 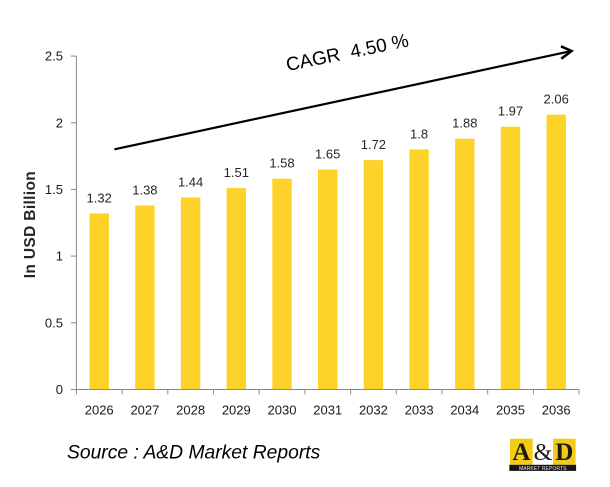 I want to click on svg-text: 2029, so click(x=236, y=410).